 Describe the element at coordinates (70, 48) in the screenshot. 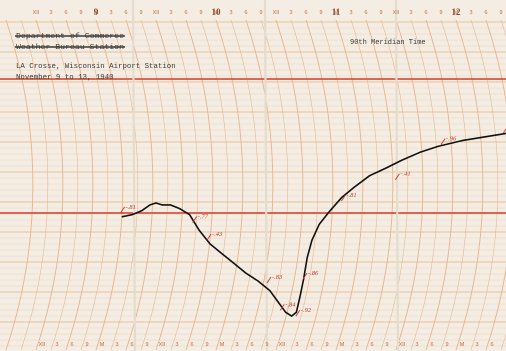

I see `header-struck-line-2: Weather Bureau Station` at that location.